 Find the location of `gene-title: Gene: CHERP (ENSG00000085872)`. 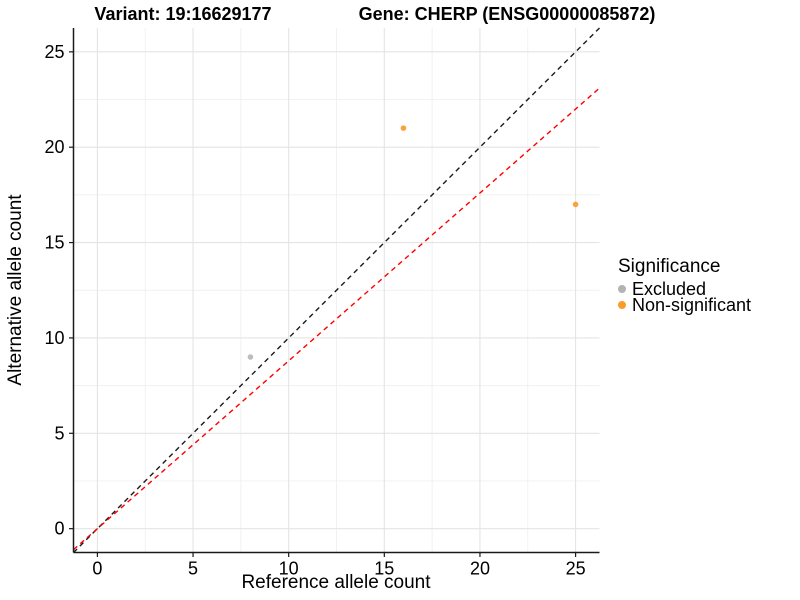

gene-title: Gene: CHERP (ENSG00000085872) is located at coordinates (507, 14).